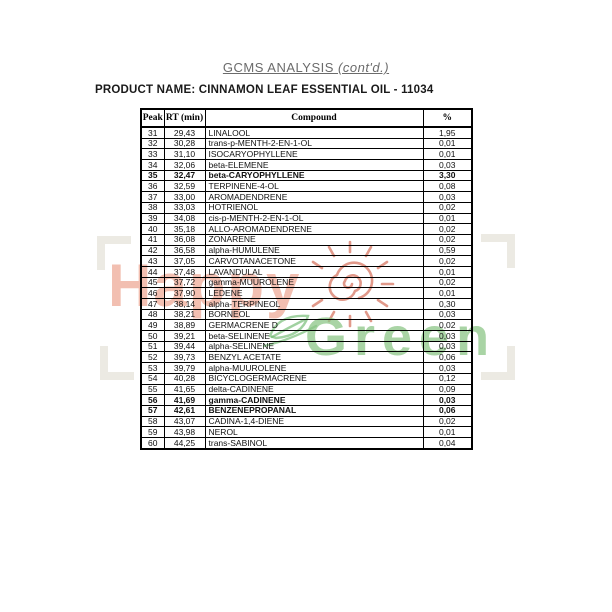 The width and height of the screenshot is (612, 612). I want to click on page-title: GCMS ANALYSIS (cont'd.), so click(306, 67).